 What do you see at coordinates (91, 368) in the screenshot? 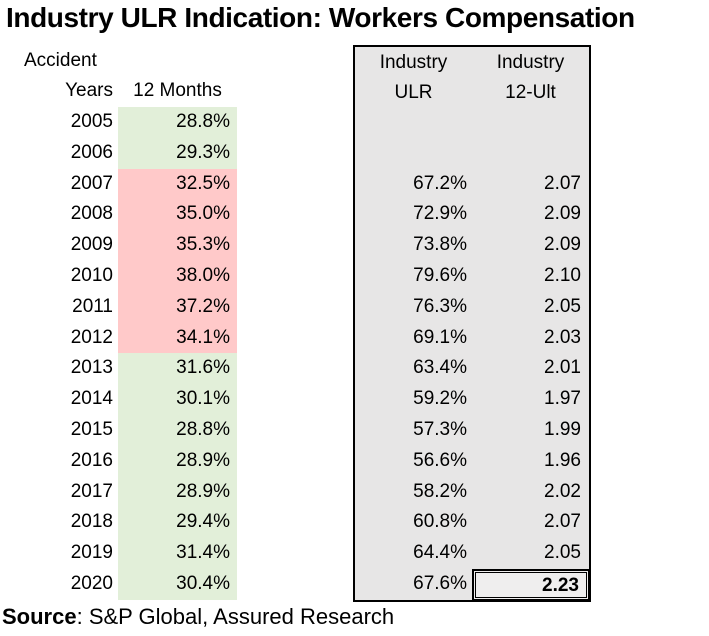
I see `accident-year-cell: 2013` at bounding box center [91, 368].